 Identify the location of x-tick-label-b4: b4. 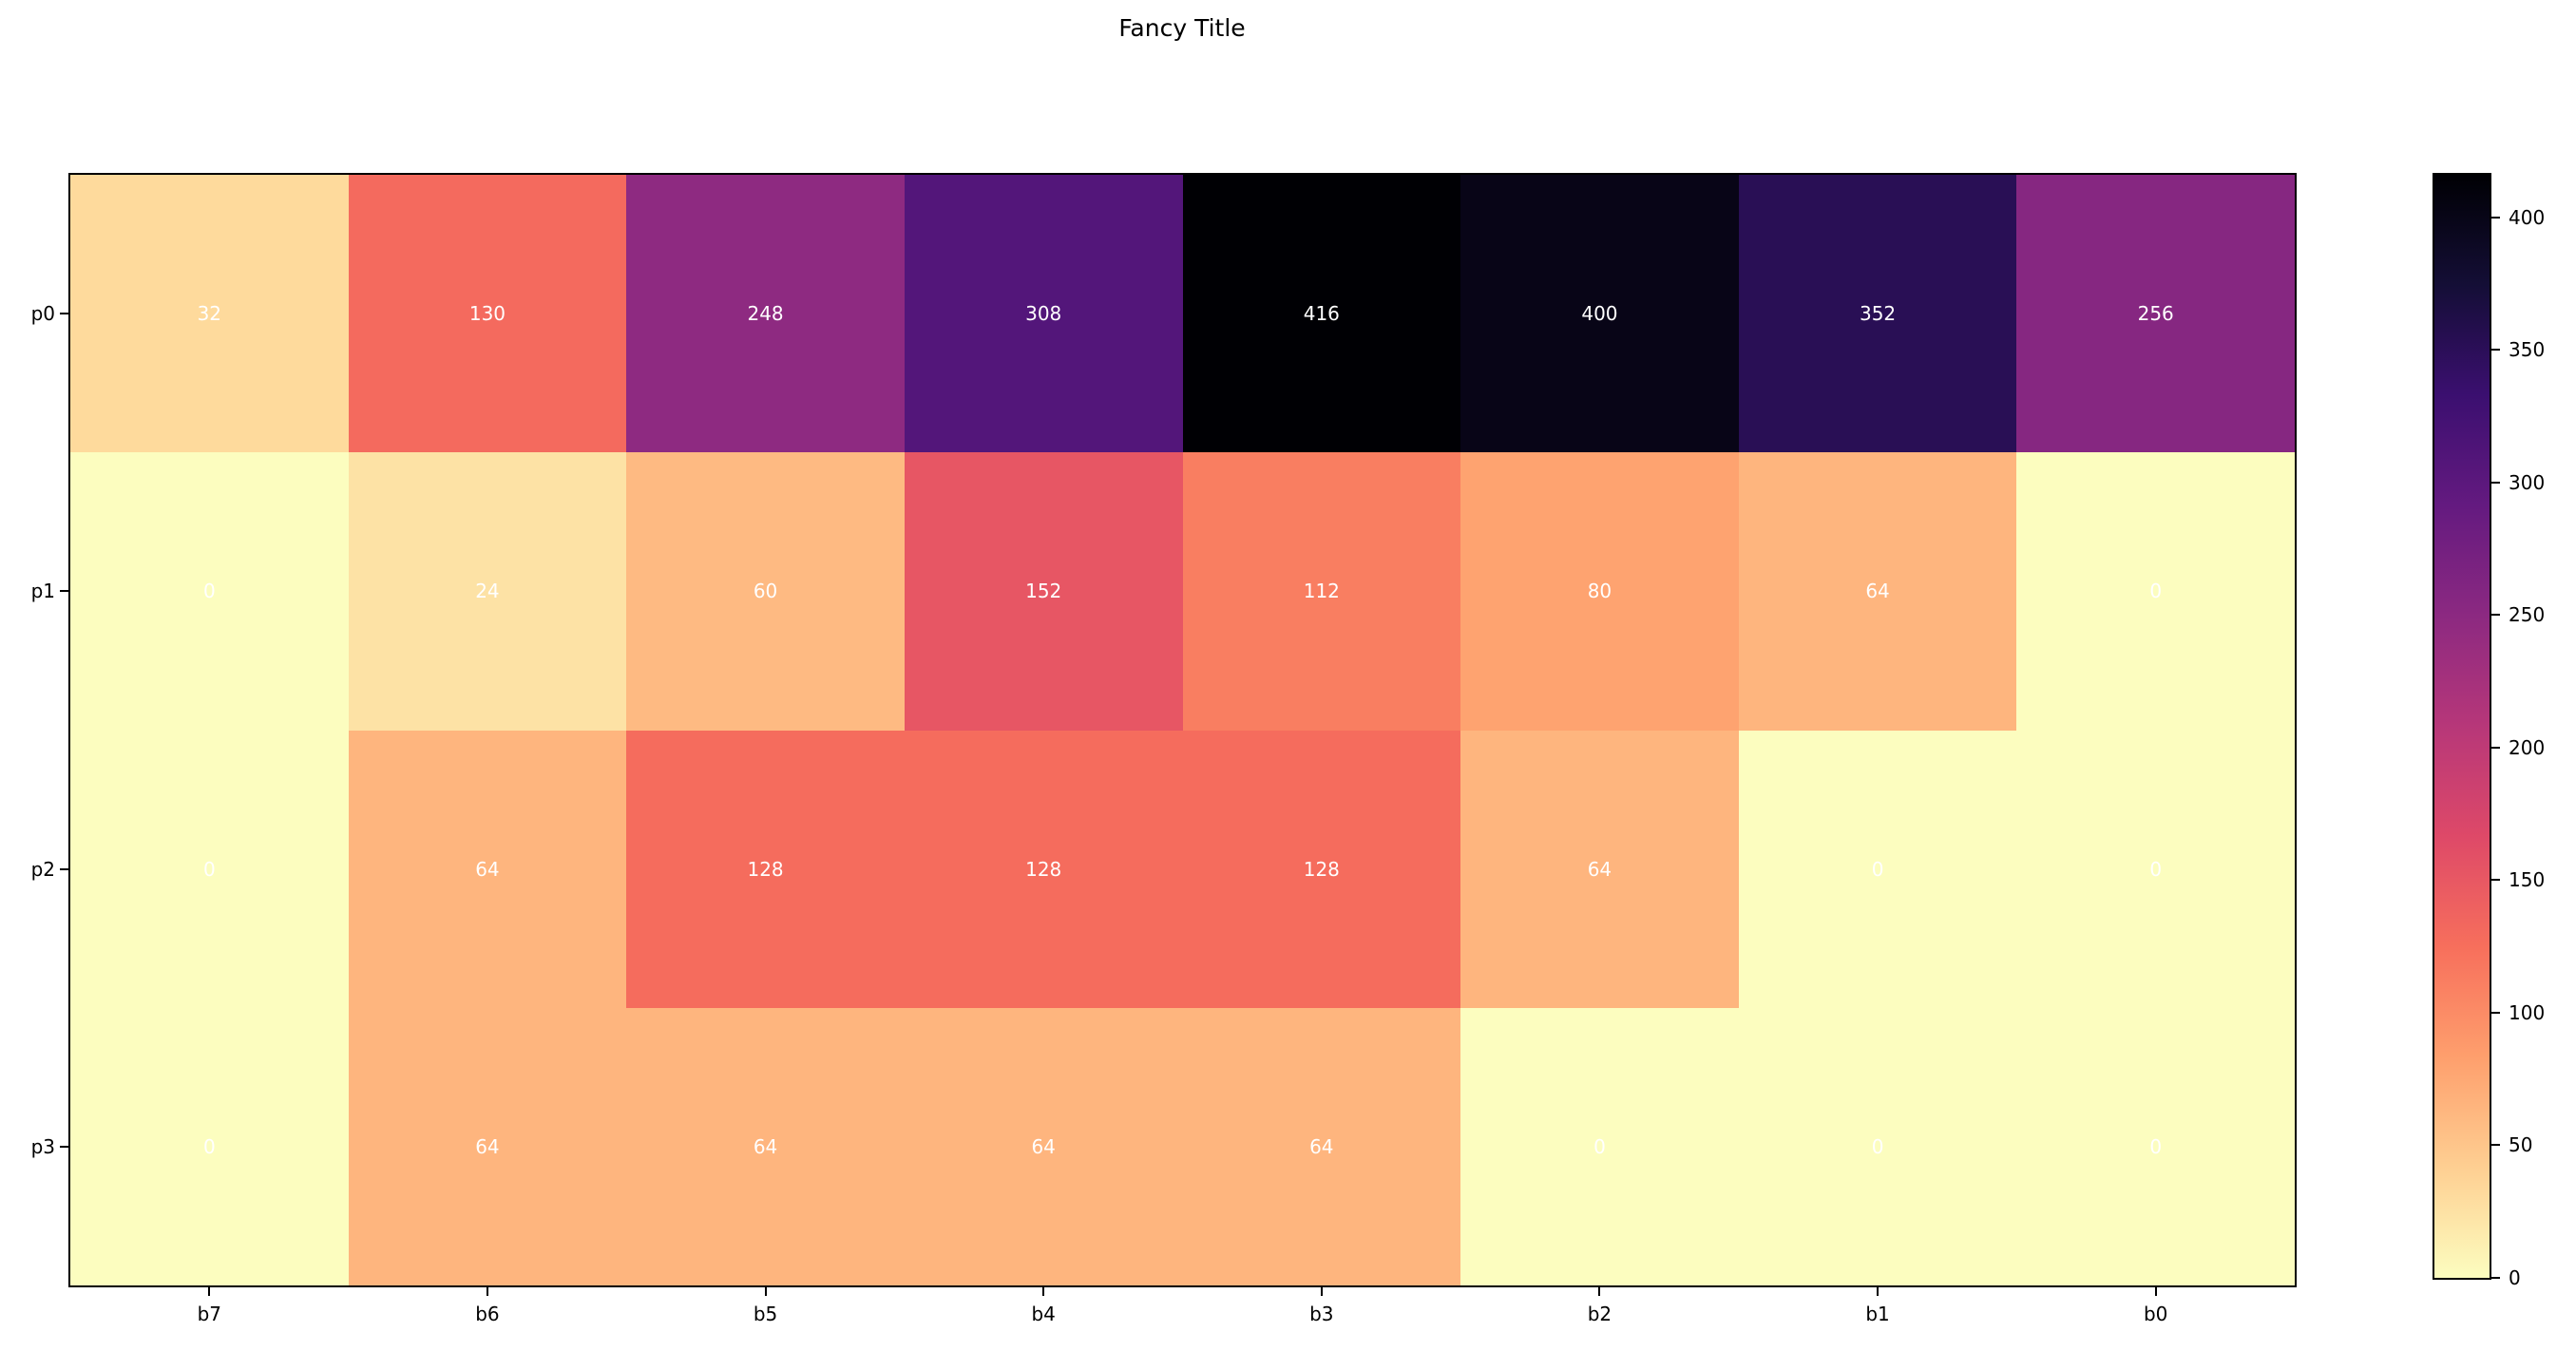
(1043, 1314).